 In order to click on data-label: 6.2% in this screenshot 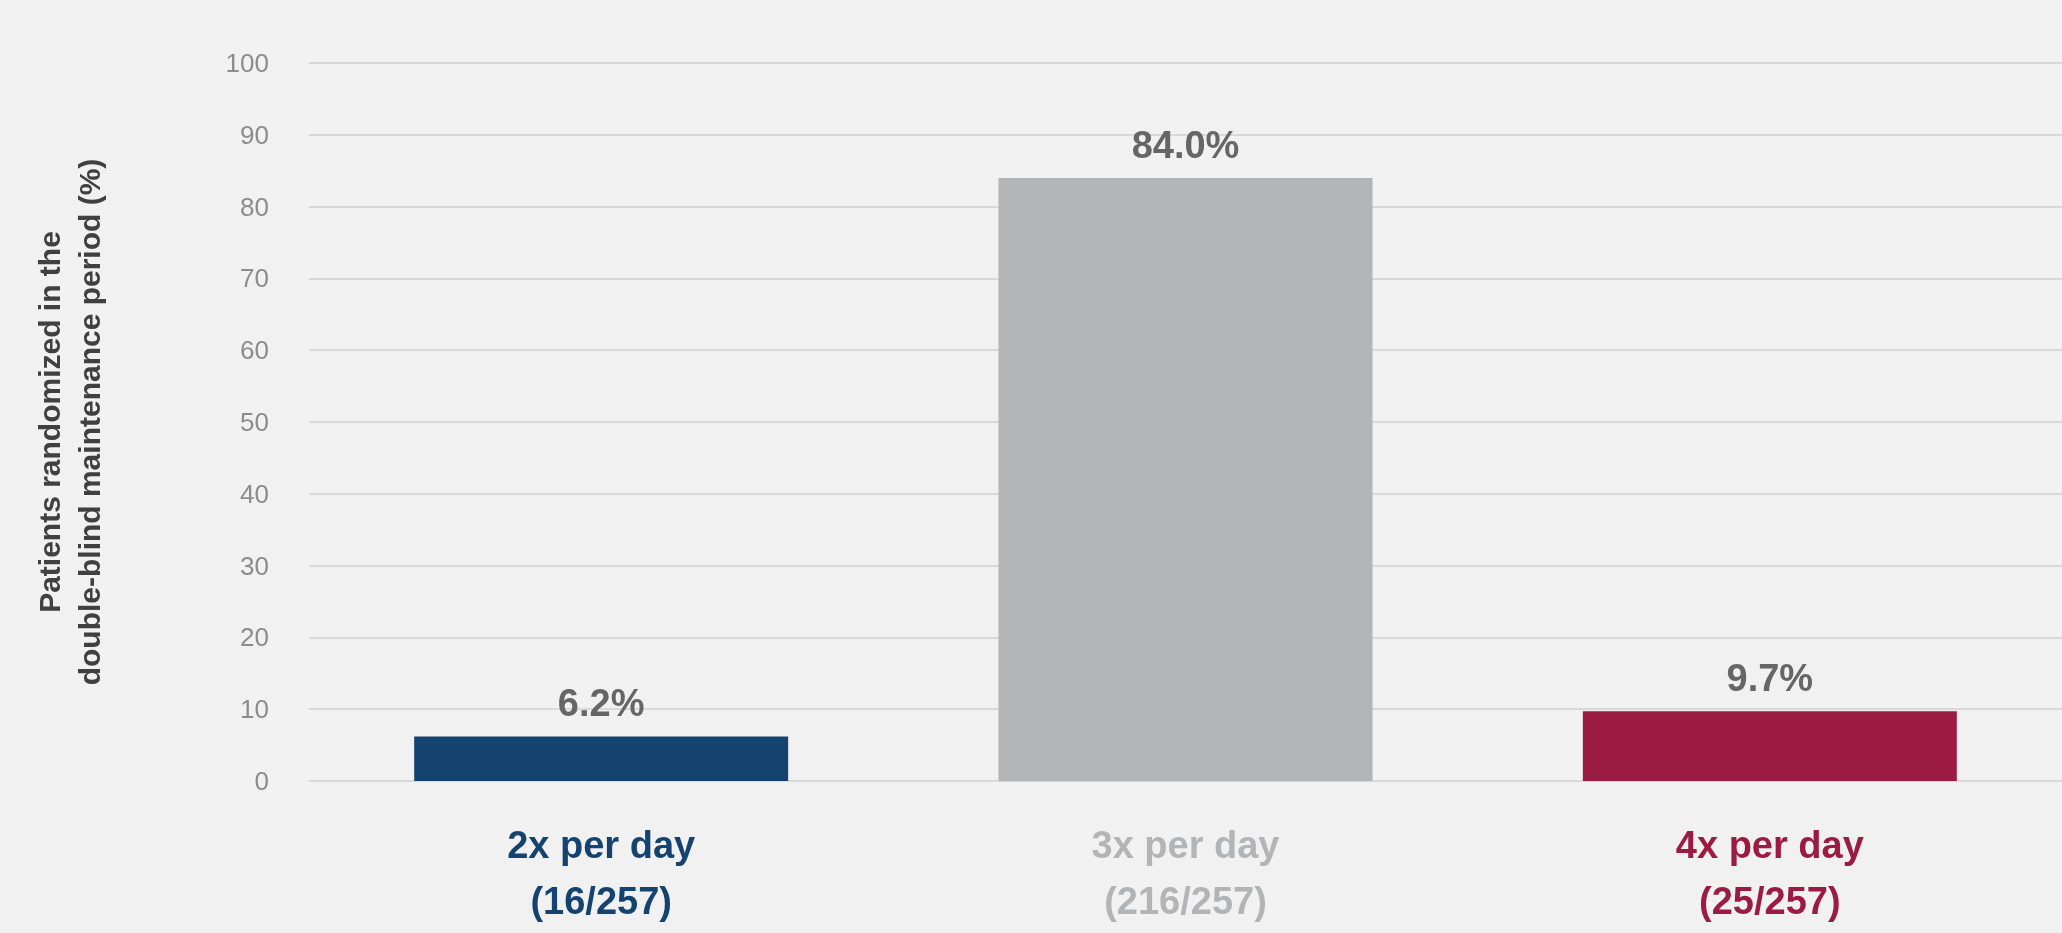, I will do `click(601, 703)`.